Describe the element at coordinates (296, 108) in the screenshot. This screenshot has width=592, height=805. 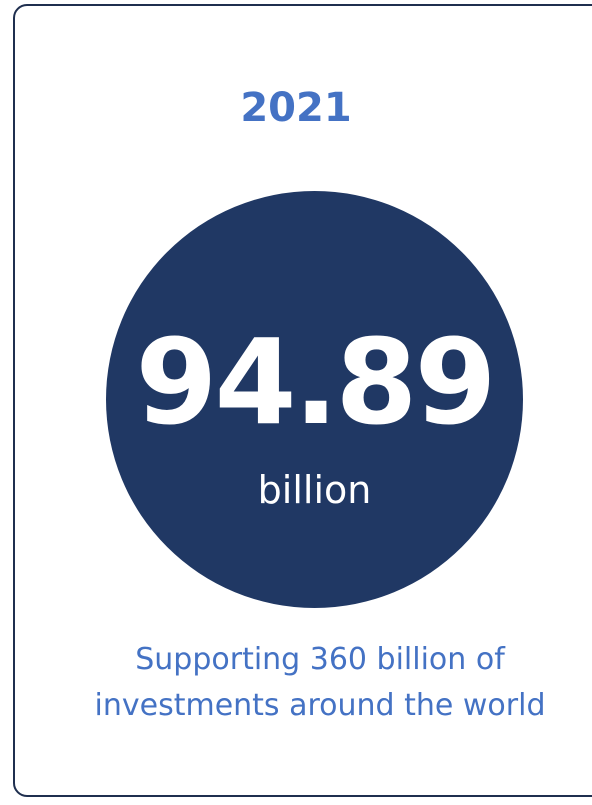
I see `year-heading: 2021` at that location.